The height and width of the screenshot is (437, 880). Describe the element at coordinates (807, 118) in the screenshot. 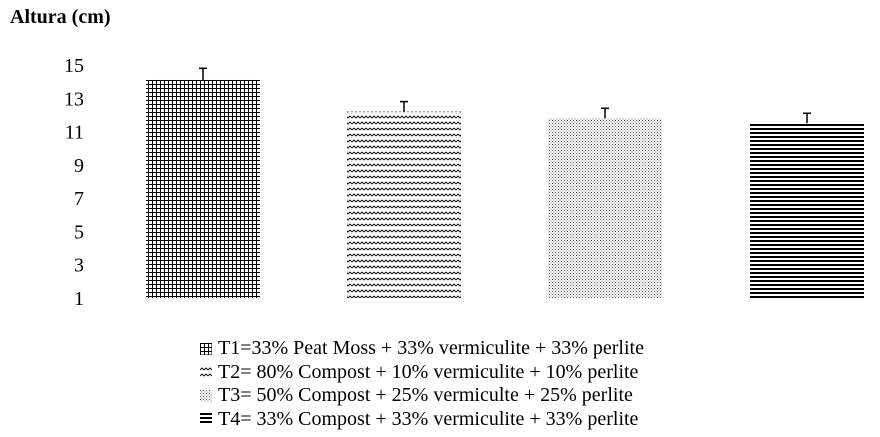

I see `error-bar-t4` at that location.